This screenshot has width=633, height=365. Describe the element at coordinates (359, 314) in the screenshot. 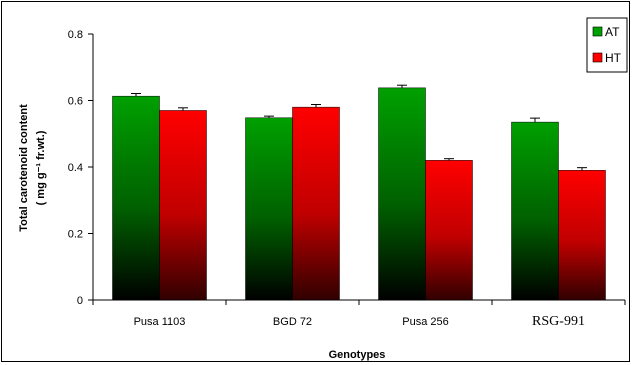

I see `x-axis: Pusa 1103 BGD 72 Pusa 256 RSG-991` at that location.